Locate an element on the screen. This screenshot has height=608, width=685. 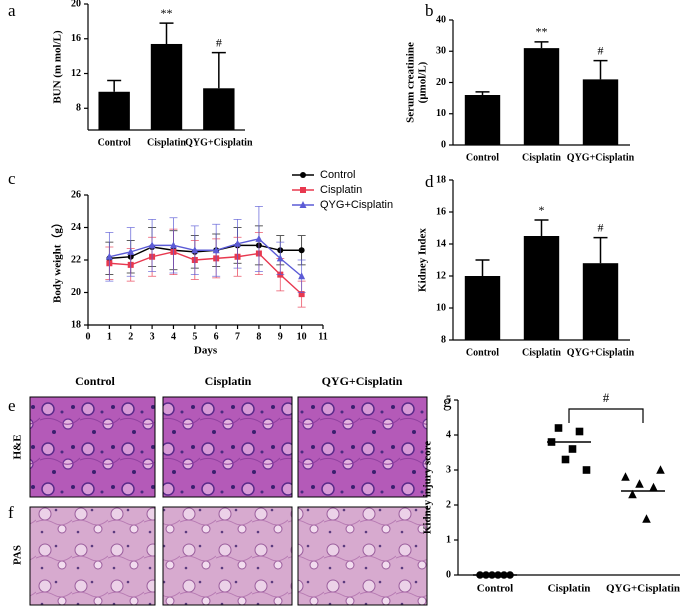
y-tick-label: 4 is located at coordinates (448, 434).